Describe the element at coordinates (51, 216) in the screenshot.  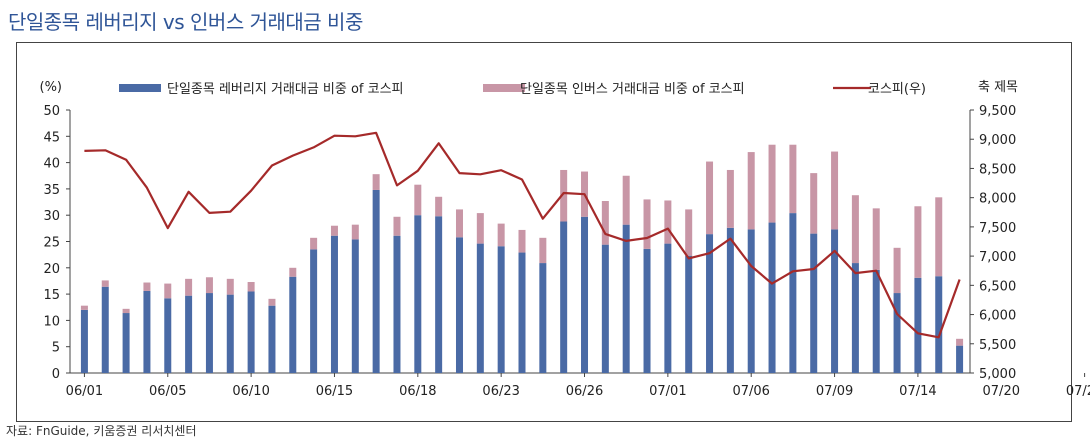
I see `y-tick-label: 30` at that location.